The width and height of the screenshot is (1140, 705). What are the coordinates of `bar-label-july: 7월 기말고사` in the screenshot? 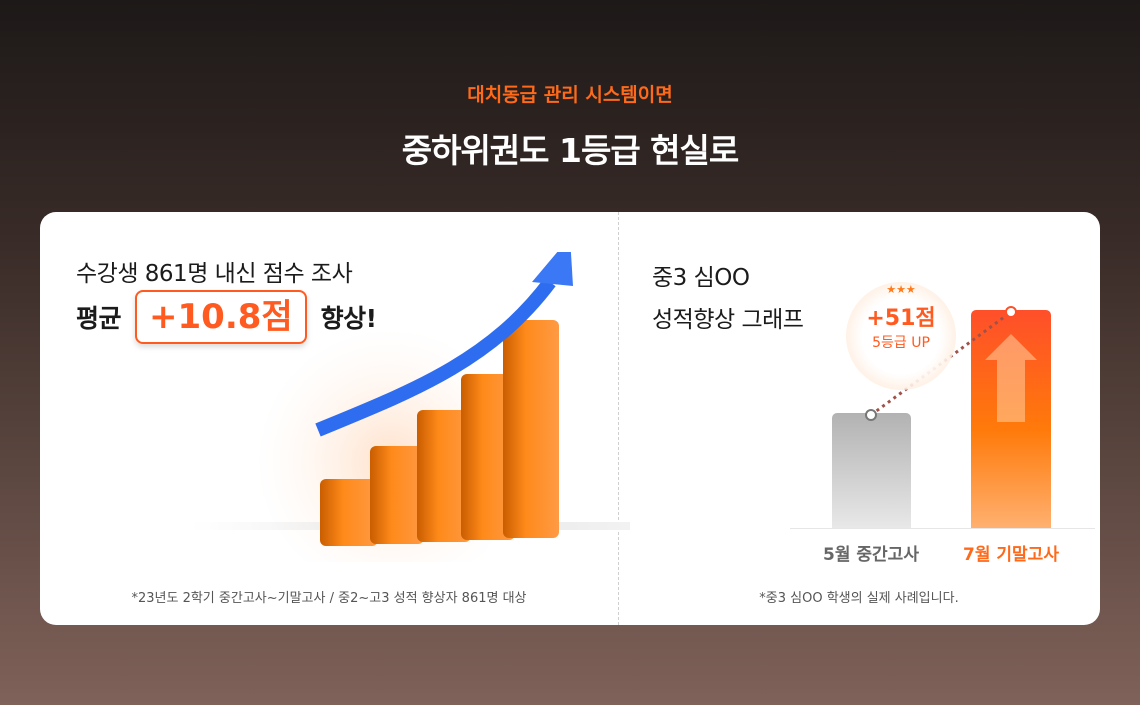 It's located at (1011, 555).